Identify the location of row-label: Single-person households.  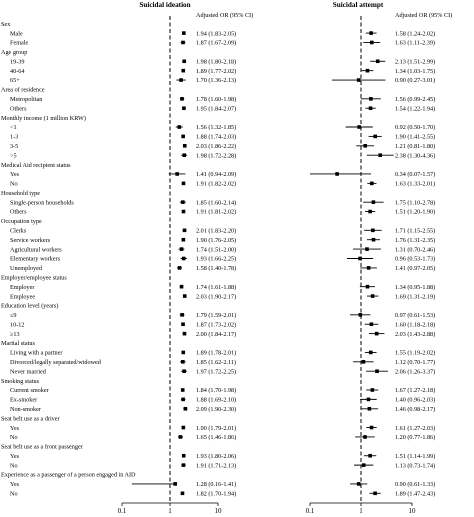
(42, 202).